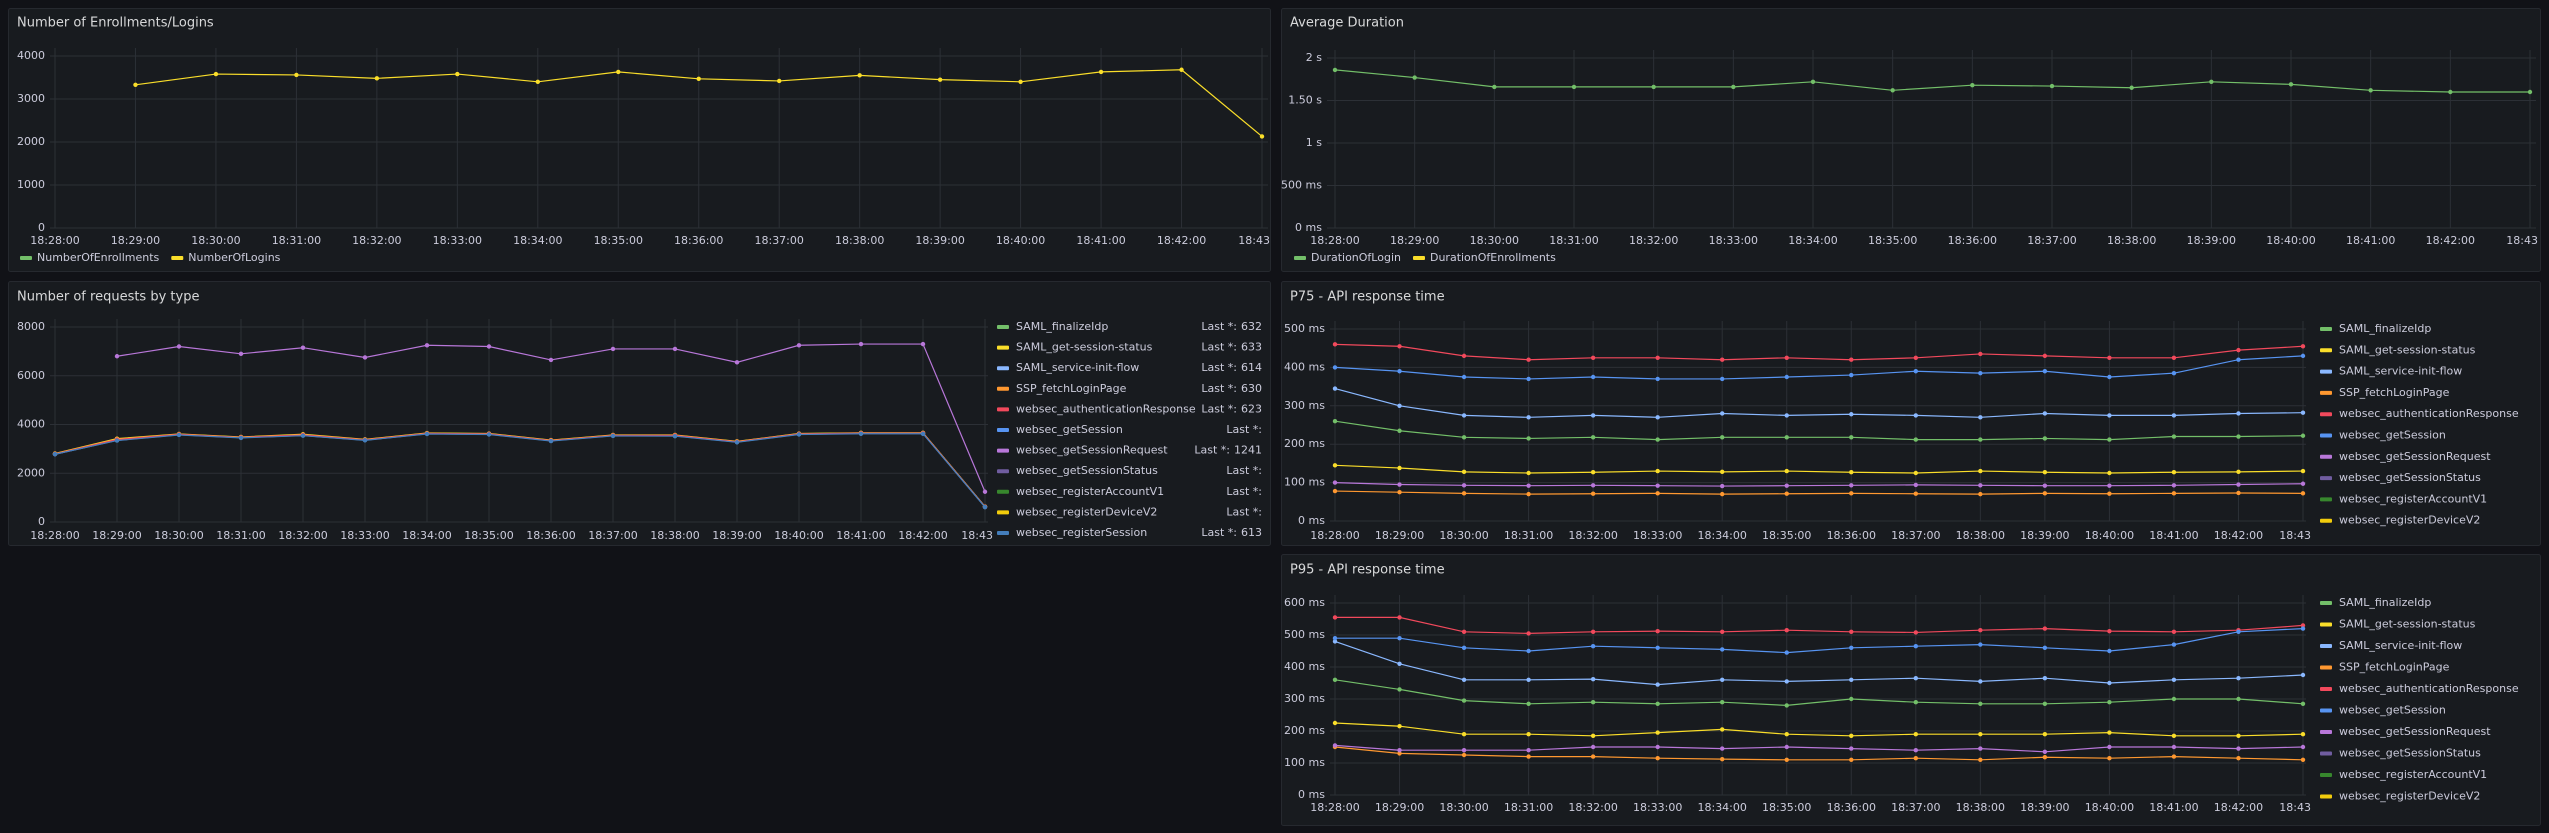 The height and width of the screenshot is (833, 2549). Describe the element at coordinates (1301, 185) in the screenshot. I see `y-tick-label: 500 ms` at that location.